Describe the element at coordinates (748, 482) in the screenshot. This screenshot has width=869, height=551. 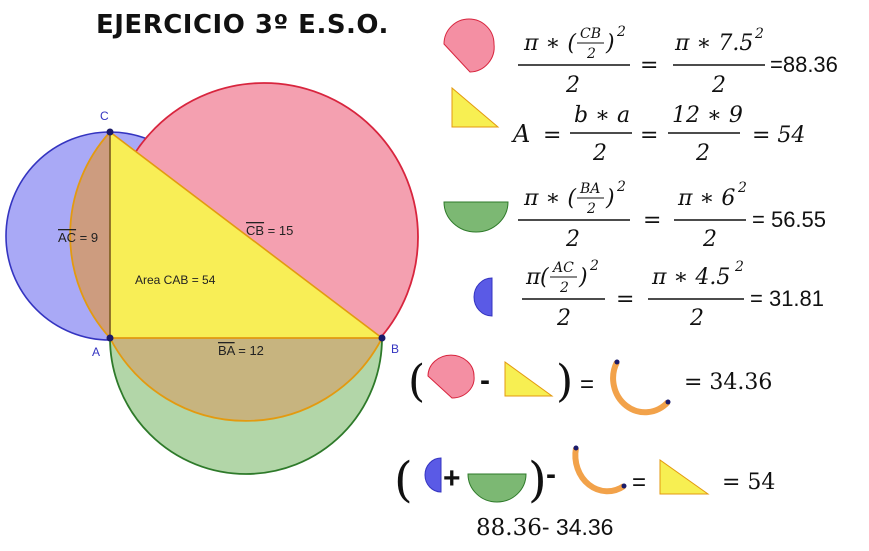
I see `f6-result: = 54` at that location.